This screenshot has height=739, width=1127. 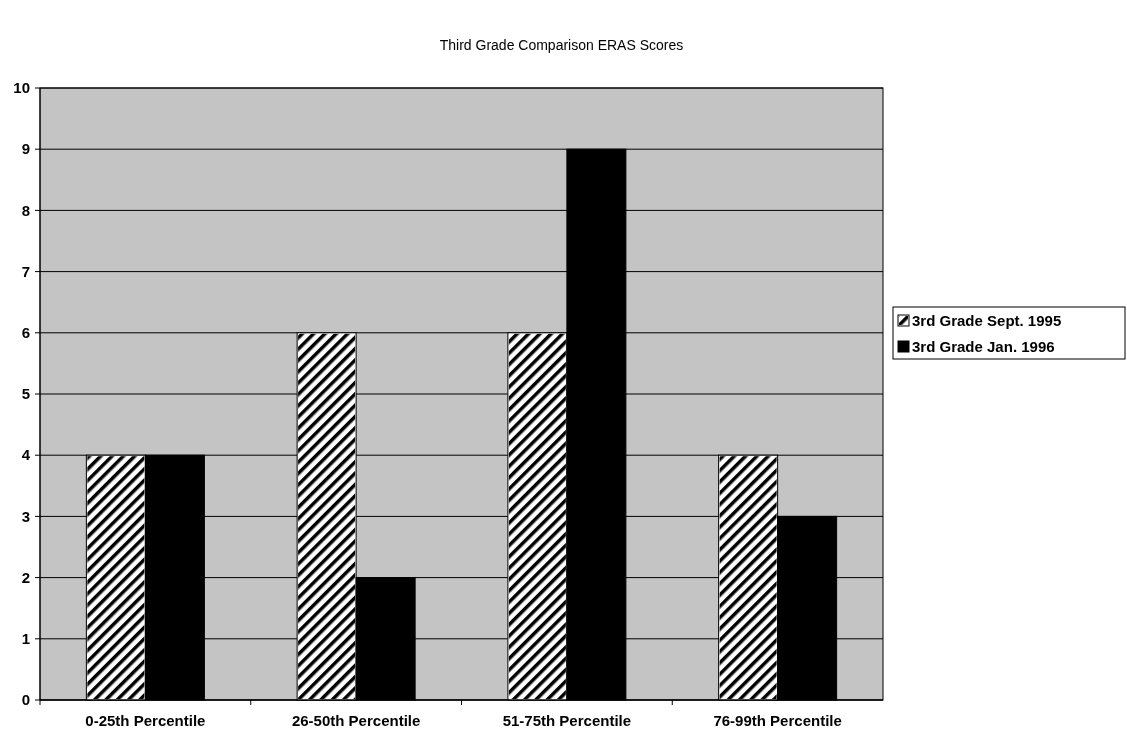 What do you see at coordinates (25, 271) in the screenshot?
I see `y-tick-label: 7` at bounding box center [25, 271].